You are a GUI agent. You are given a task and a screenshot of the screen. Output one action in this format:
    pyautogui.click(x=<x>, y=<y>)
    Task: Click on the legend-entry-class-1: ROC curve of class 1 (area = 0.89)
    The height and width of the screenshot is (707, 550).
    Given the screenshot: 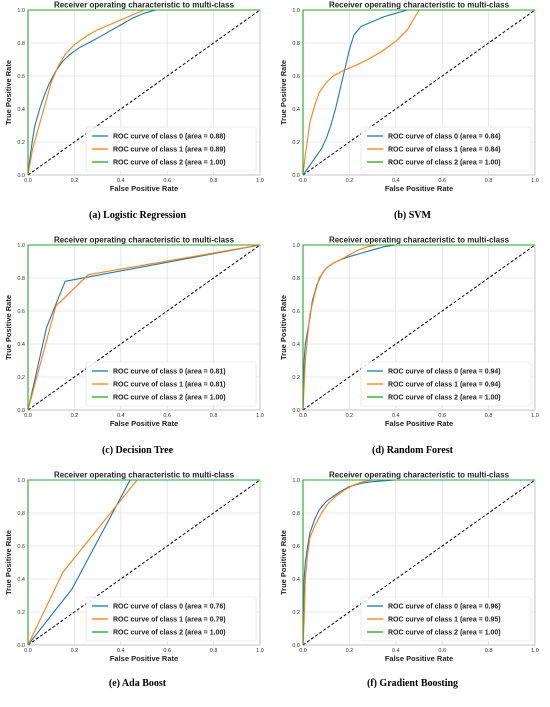 What is the action you would take?
    pyautogui.click(x=169, y=150)
    